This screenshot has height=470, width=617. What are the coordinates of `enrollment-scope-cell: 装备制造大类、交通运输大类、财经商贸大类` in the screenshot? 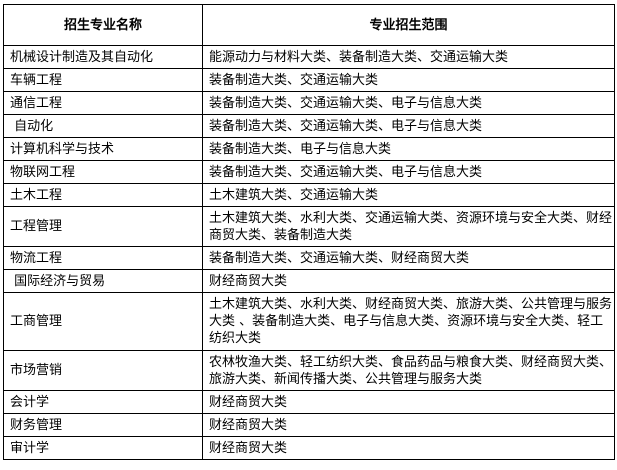 It's located at (408, 258).